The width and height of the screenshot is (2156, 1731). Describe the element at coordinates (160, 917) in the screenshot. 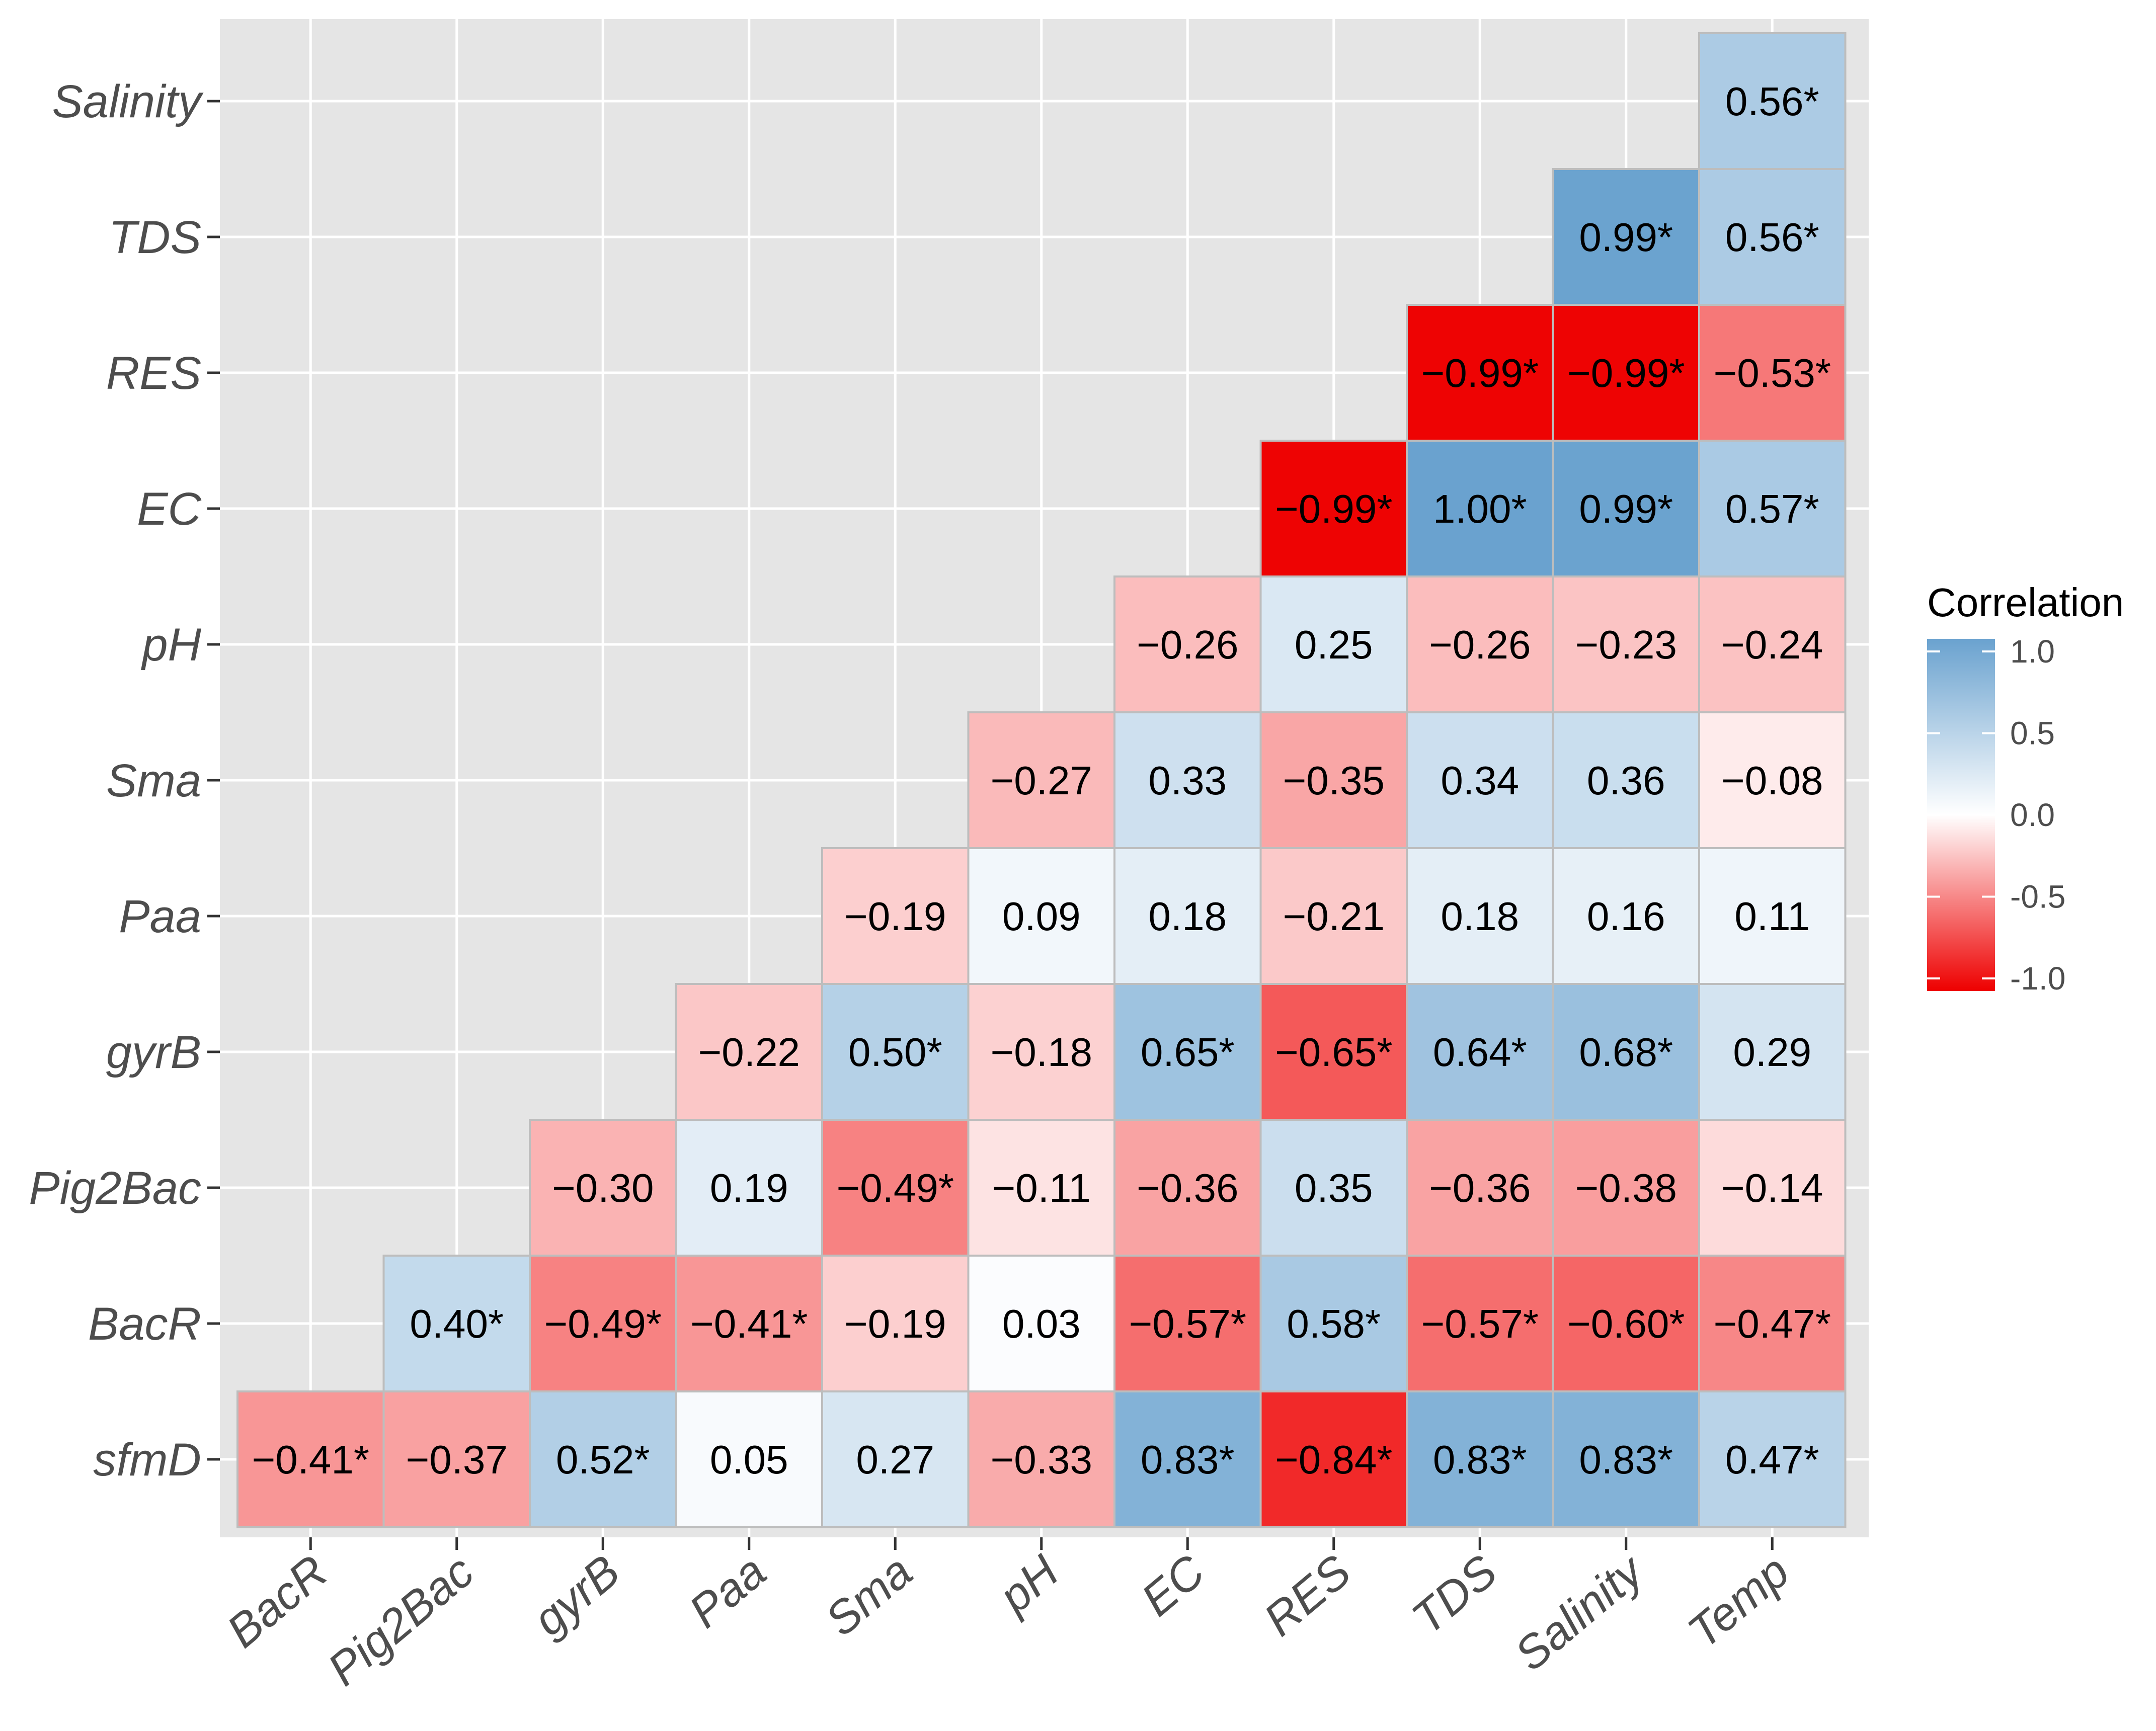

I see `y-tick-label: Paa` at that location.